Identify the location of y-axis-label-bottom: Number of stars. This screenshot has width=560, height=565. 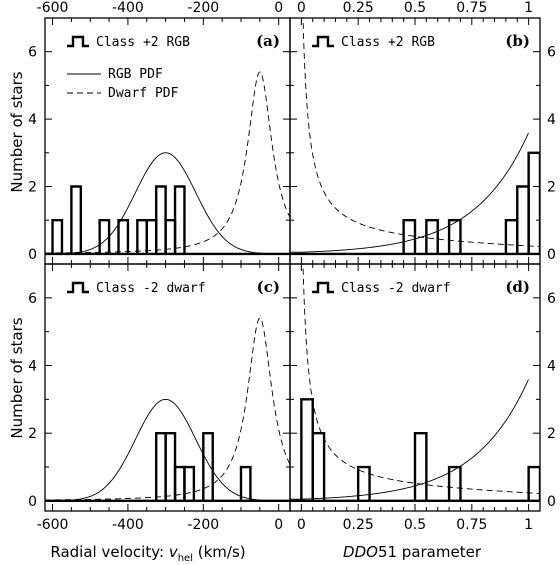
(17, 377).